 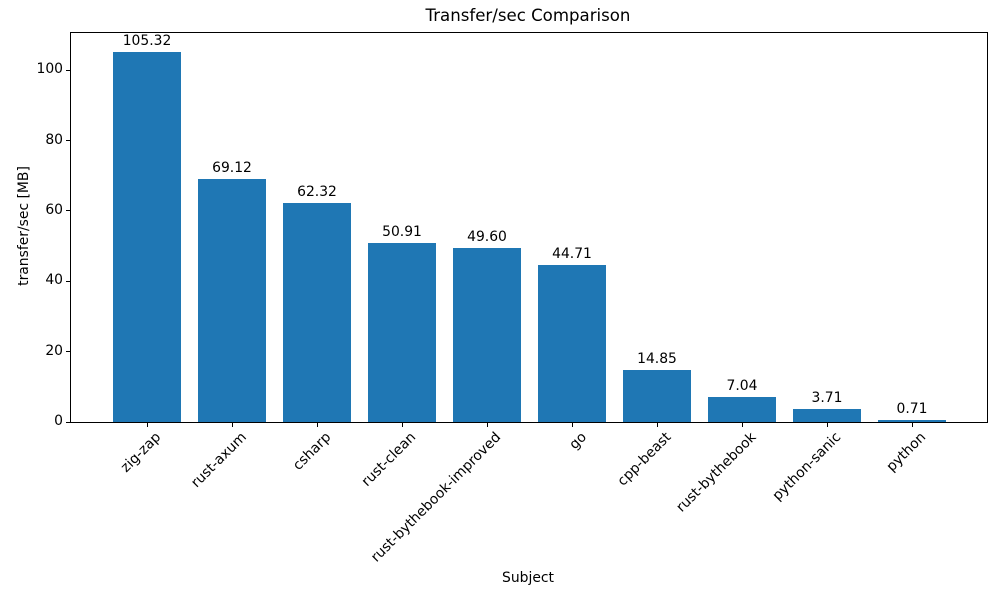 What do you see at coordinates (528, 15) in the screenshot?
I see `chart-title: Transfer/sec Comparison` at bounding box center [528, 15].